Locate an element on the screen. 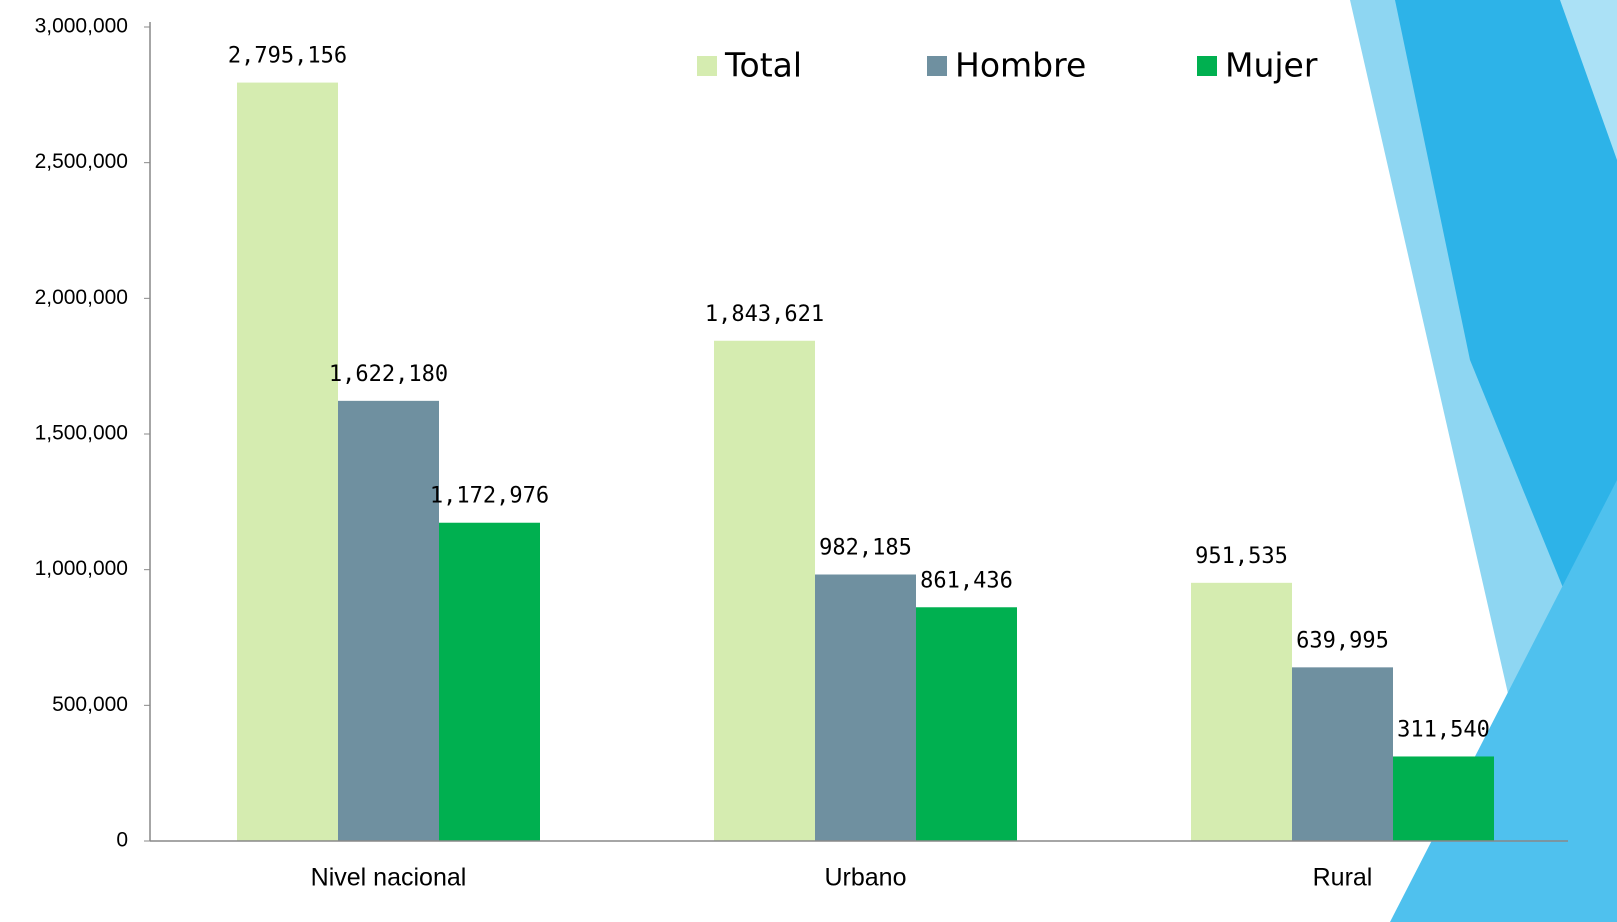 The height and width of the screenshot is (922, 1617). value-label: 951,535 is located at coordinates (1241, 556).